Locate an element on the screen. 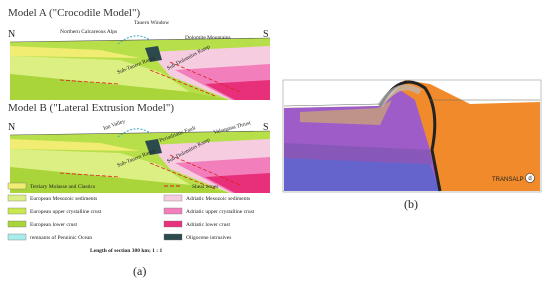 This screenshot has height=282, width=545. section-label: Tauern Window is located at coordinates (151, 23).